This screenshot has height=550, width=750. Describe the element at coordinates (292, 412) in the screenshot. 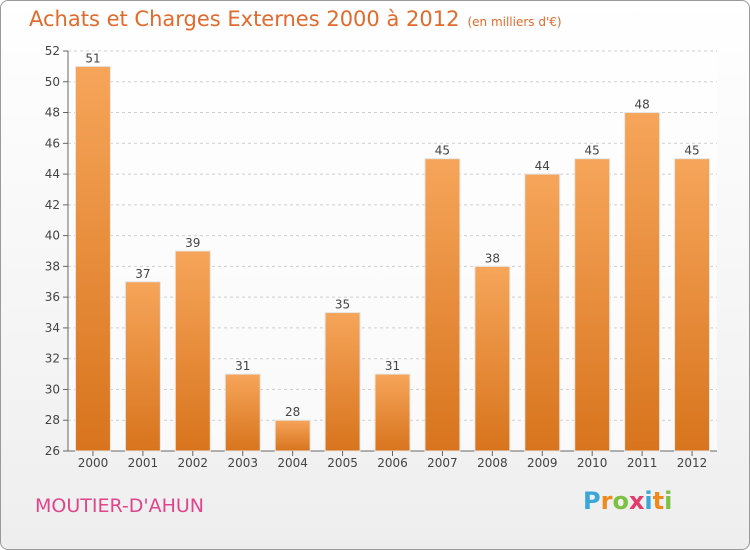

I see `data-label: 28` at that location.